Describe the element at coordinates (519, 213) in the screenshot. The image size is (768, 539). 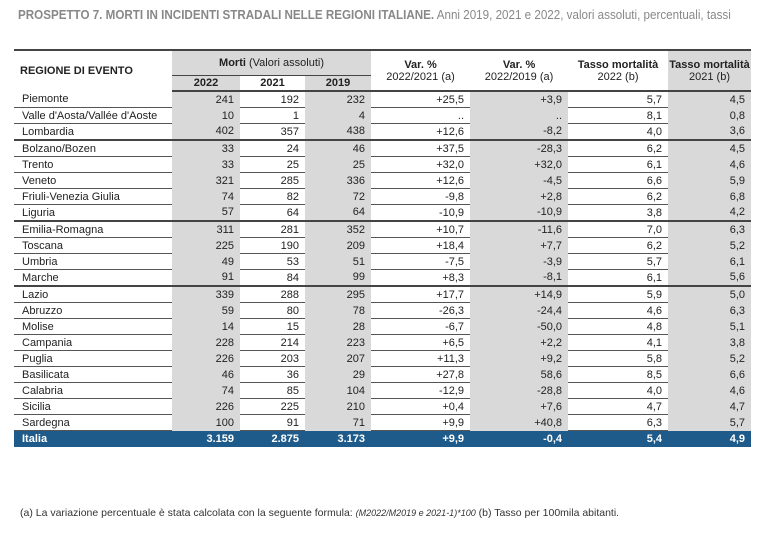
I see `cell-var-2022-2019: -10,9` at that location.